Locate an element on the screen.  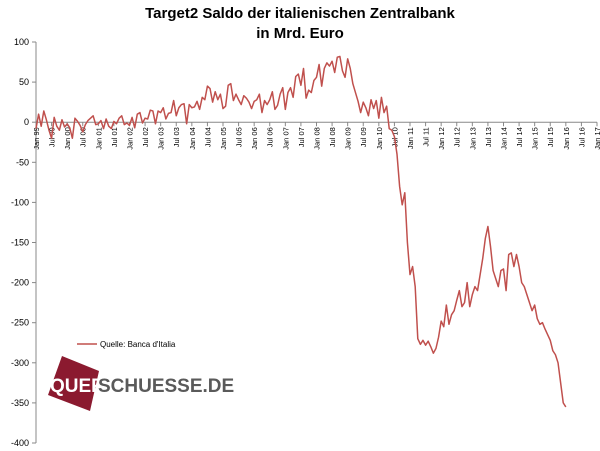
x-tick-label: Jan 05 is located at coordinates (223, 138).